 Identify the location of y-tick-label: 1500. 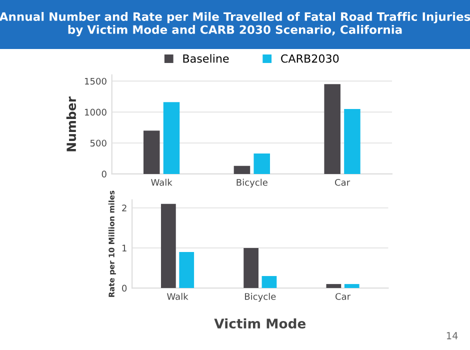
(95, 81).